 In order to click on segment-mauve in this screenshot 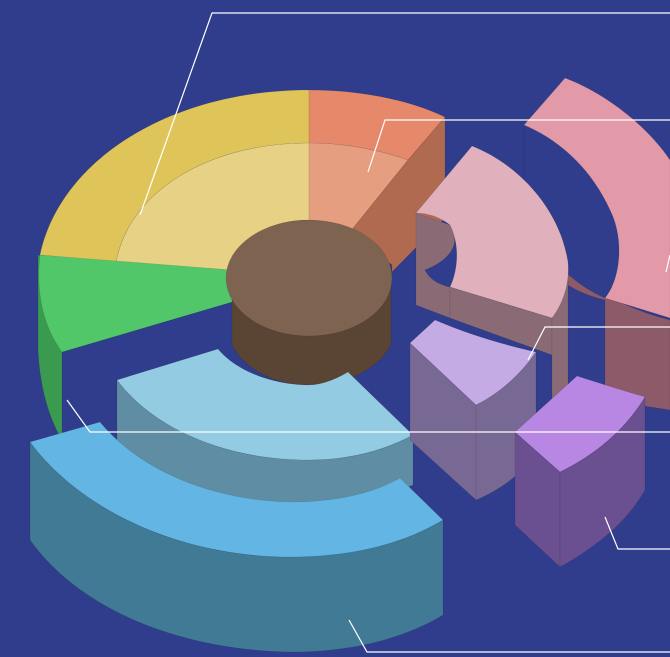, I will do `click(492, 273)`.